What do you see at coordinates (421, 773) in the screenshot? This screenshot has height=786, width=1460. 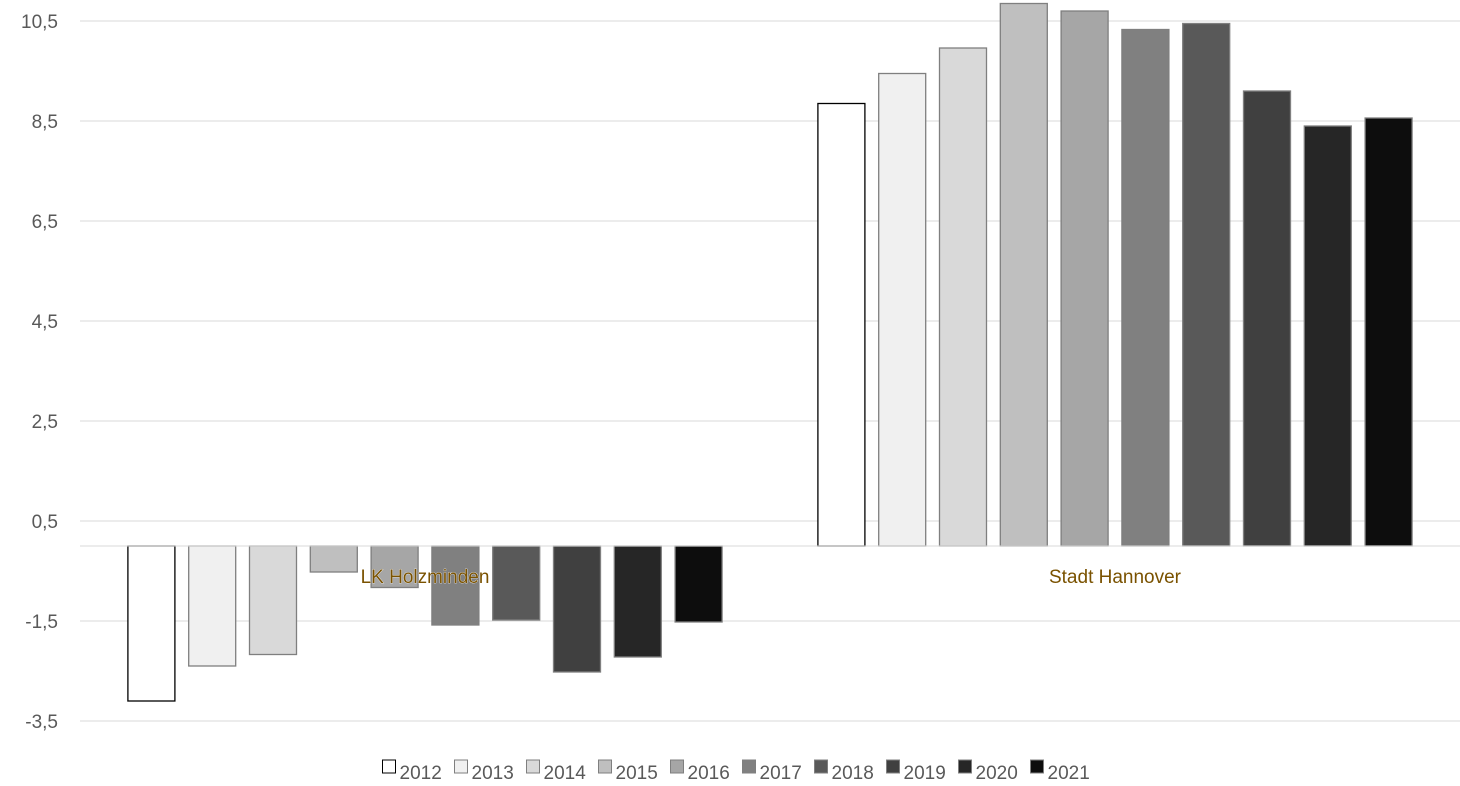 I see `legend-label: 2012` at bounding box center [421, 773].